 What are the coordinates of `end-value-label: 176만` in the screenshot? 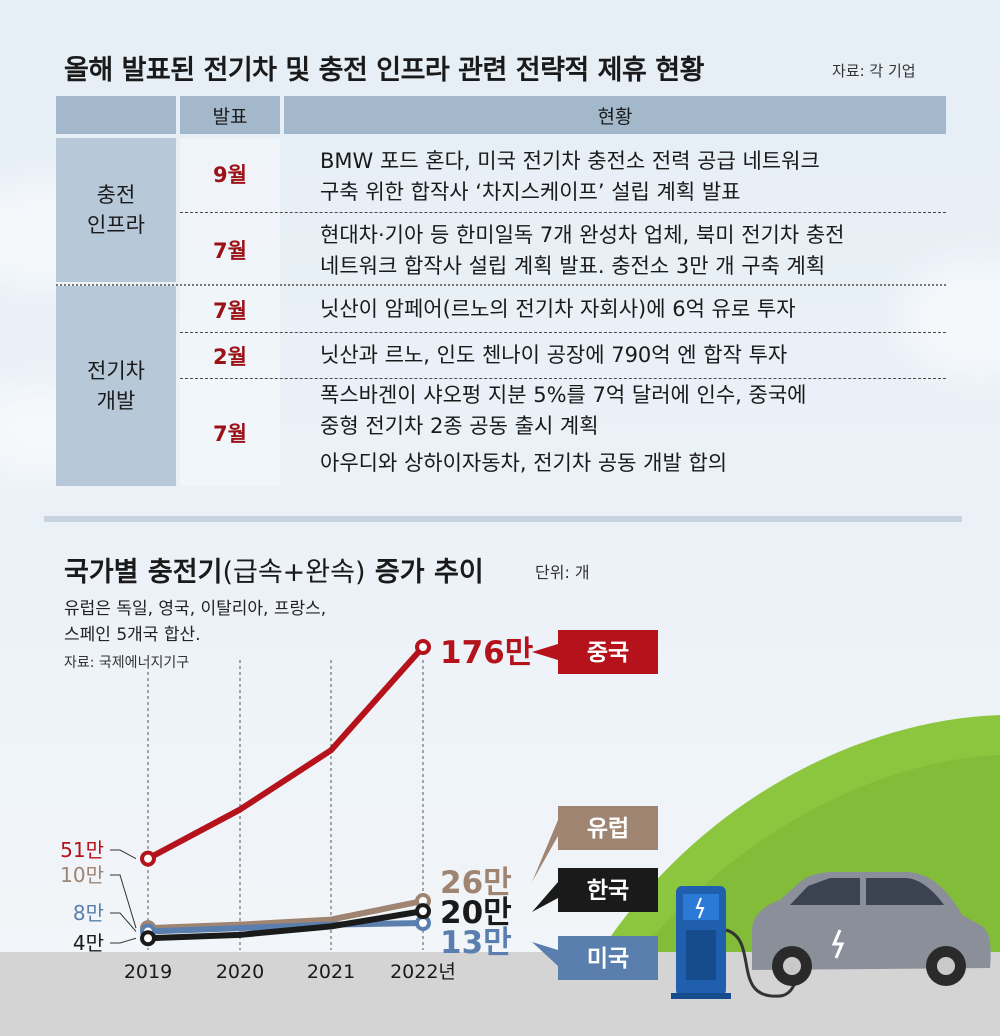 It's located at (486, 653).